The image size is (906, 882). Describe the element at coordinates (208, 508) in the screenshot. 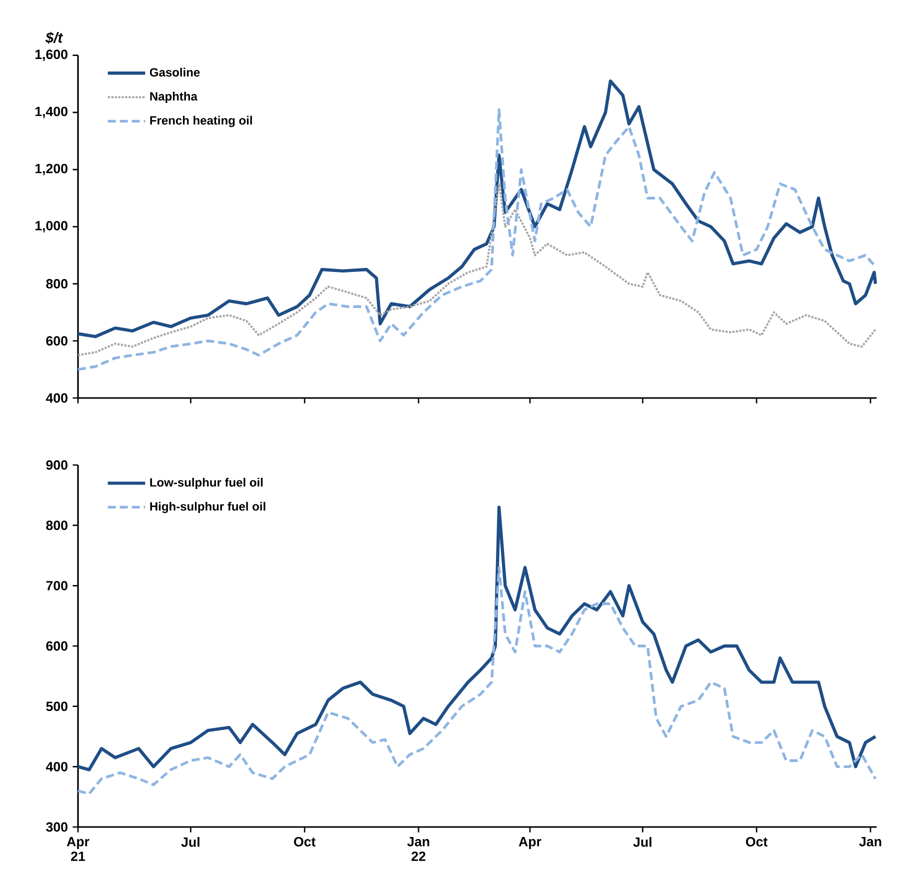

I see `legend-label: High-sulphur fuel oil` at that location.